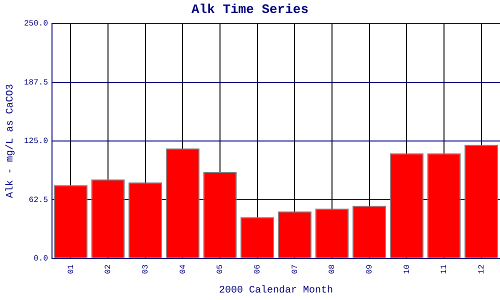 Image resolution: width=500 pixels, height=300 pixels. I want to click on x-tick-label: 11, so click(445, 269).